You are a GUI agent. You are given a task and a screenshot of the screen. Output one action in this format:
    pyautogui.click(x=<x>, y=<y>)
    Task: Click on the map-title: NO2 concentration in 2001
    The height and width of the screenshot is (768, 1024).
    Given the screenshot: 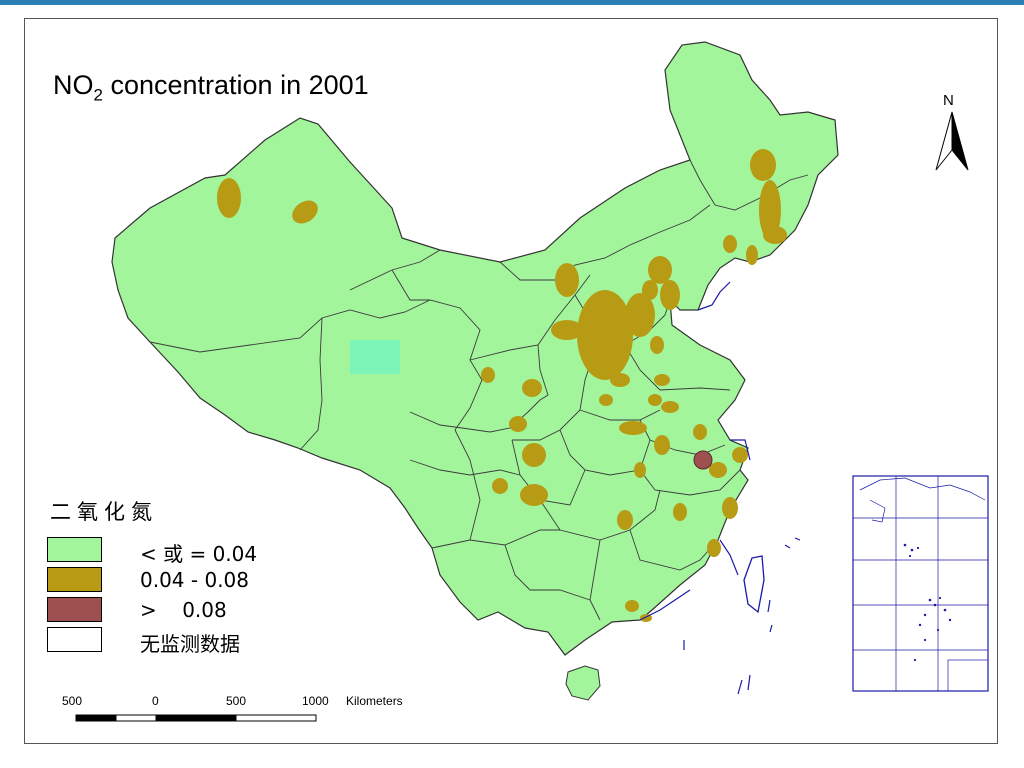 What is the action you would take?
    pyautogui.click(x=211, y=87)
    